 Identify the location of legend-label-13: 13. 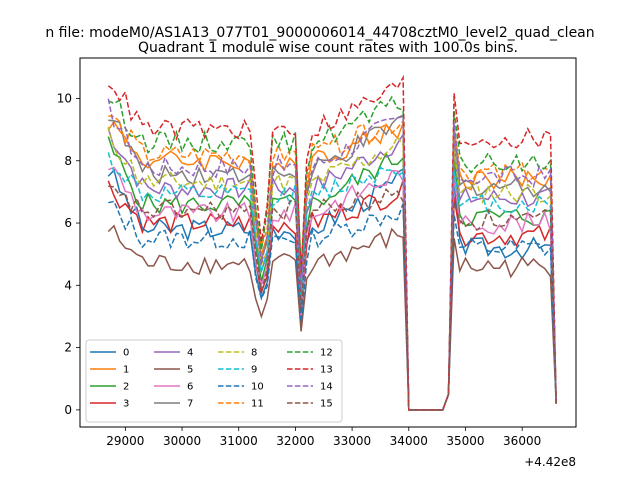
(326, 370).